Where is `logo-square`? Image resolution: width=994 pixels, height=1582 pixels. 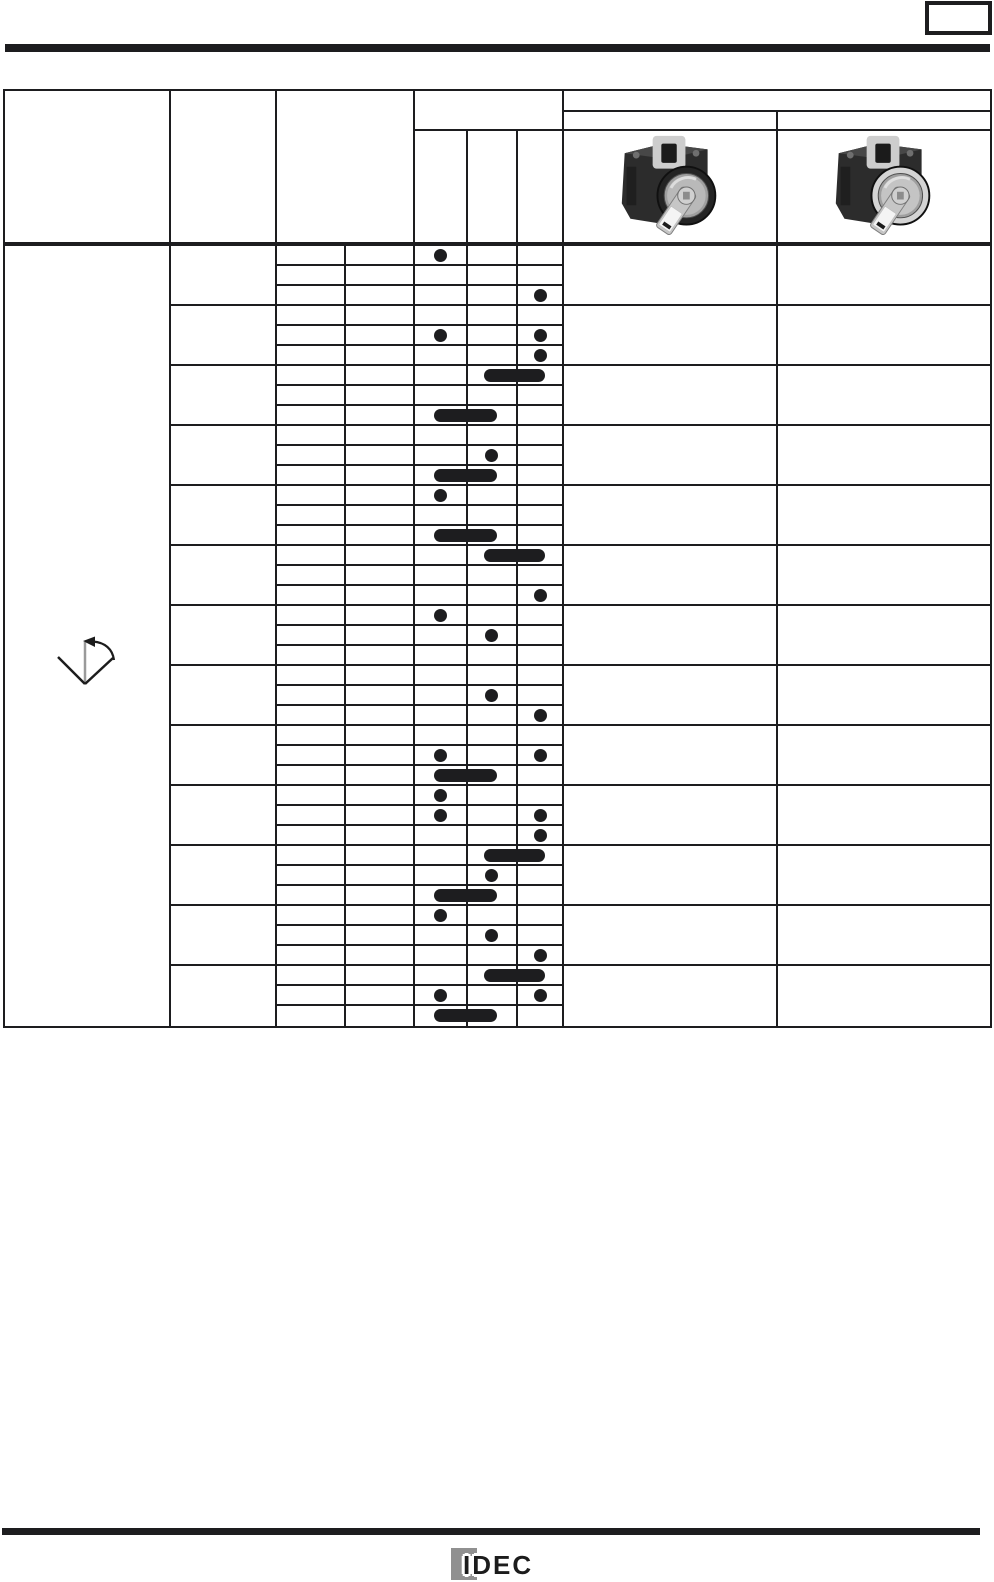 logo-square is located at coordinates (464, 1564).